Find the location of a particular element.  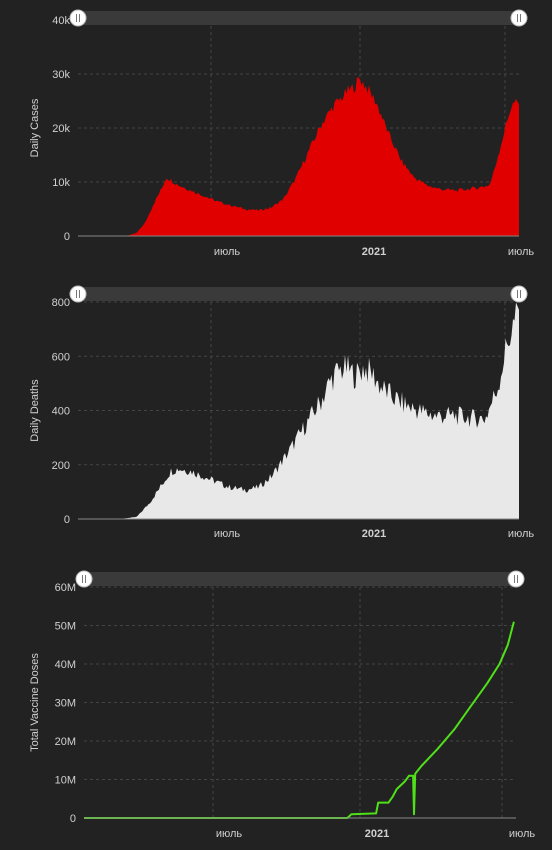

y-tick-label: 60M is located at coordinates (65, 588).